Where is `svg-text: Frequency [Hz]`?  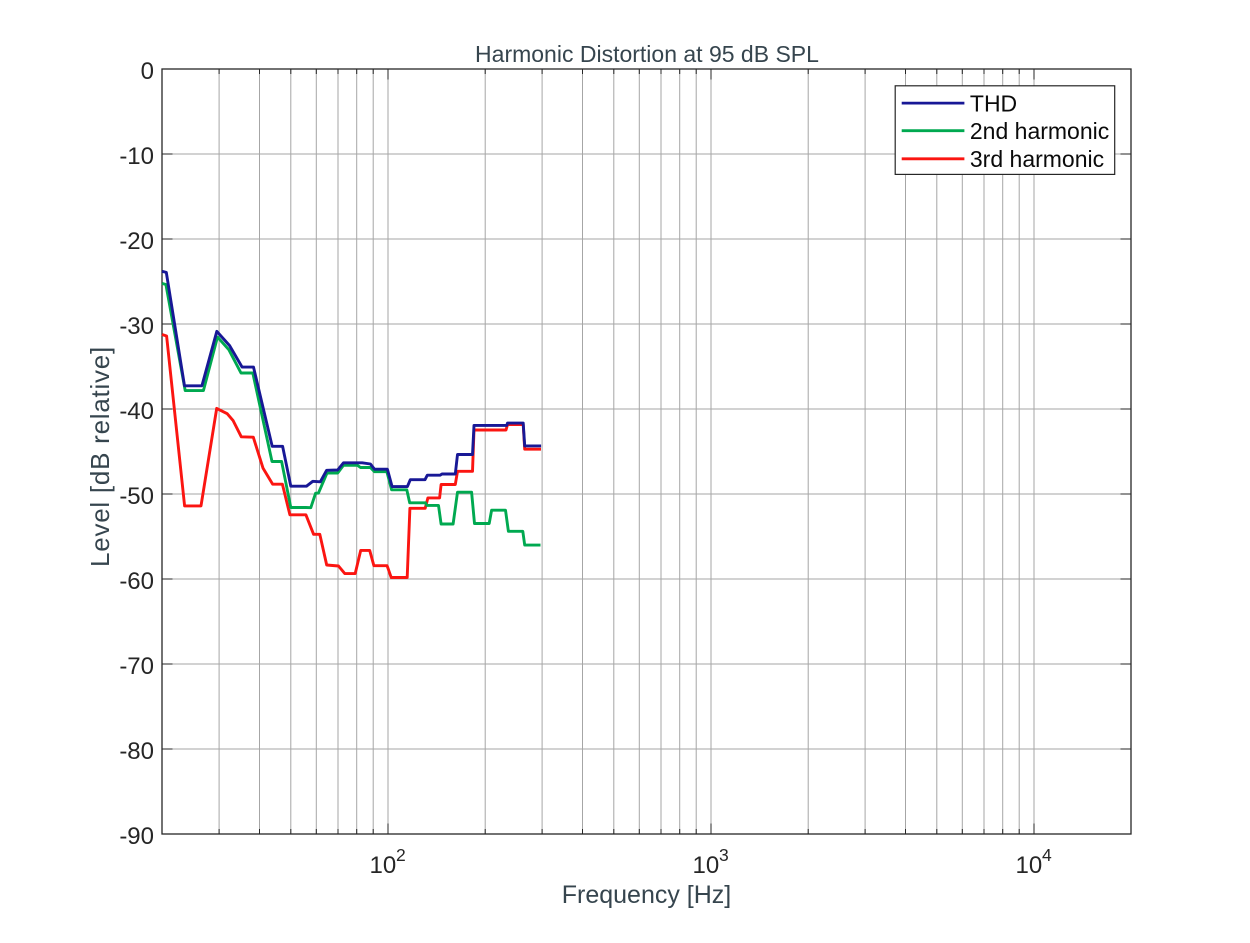
svg-text: Frequency [Hz] is located at coordinates (647, 895).